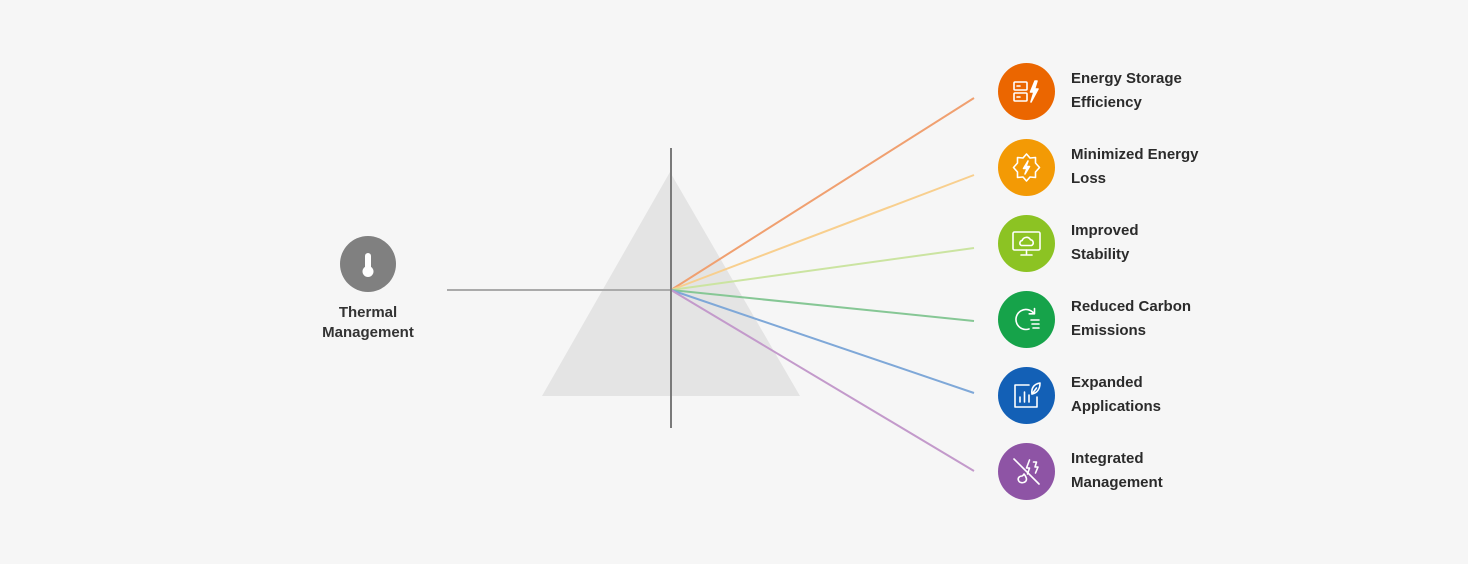 This screenshot has height=564, width=1468. I want to click on source-label-line1: Thermal, so click(368, 312).